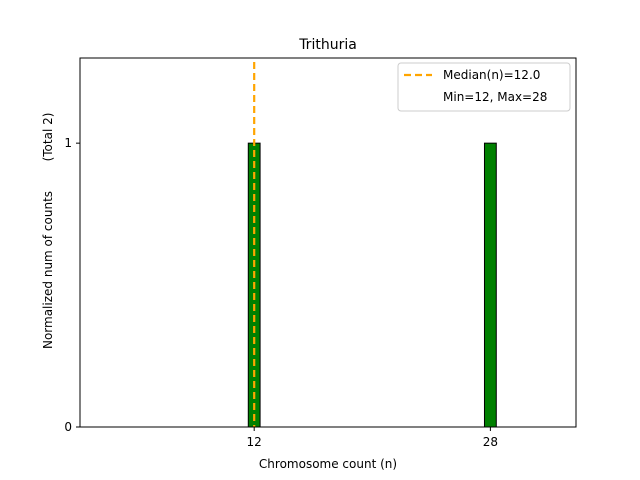  What do you see at coordinates (68, 143) in the screenshot?
I see `y-tick-label-1: 1` at bounding box center [68, 143].